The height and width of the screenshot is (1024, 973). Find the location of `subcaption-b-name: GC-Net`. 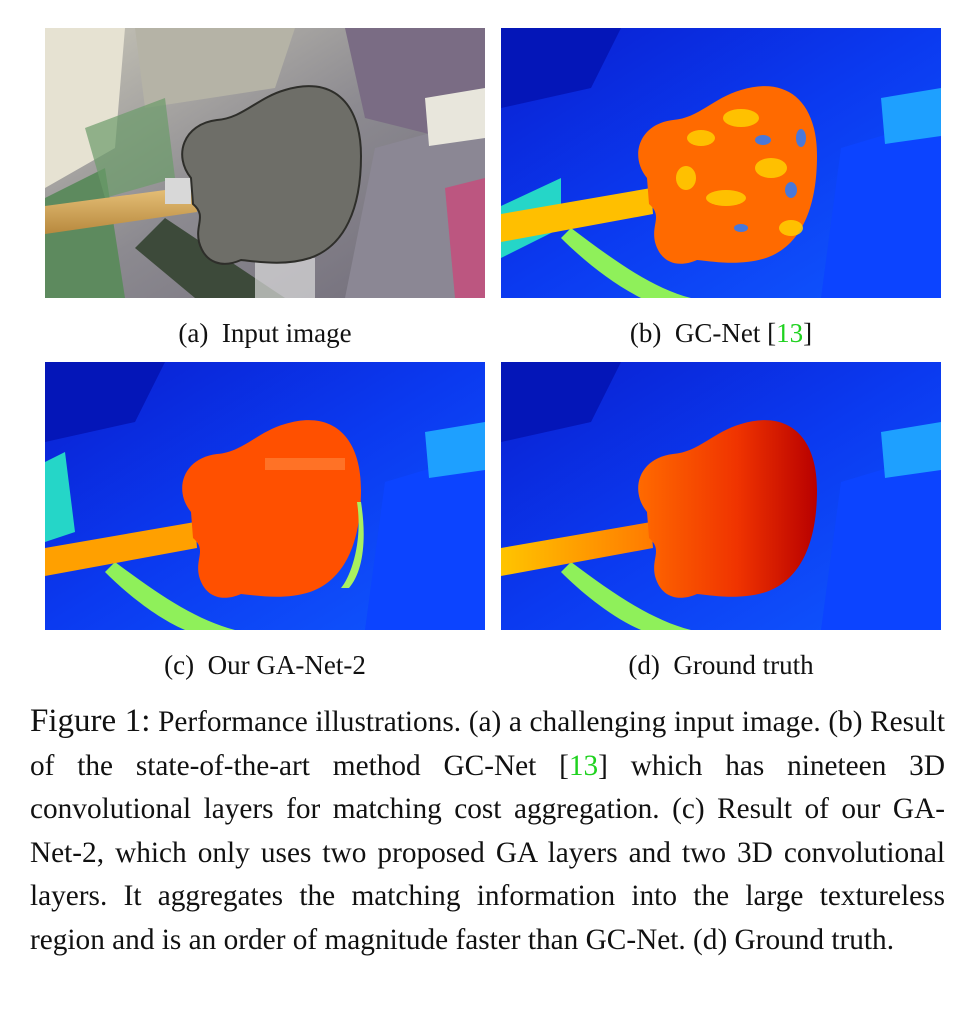

subcaption-b-name: GC-Net is located at coordinates (717, 333).